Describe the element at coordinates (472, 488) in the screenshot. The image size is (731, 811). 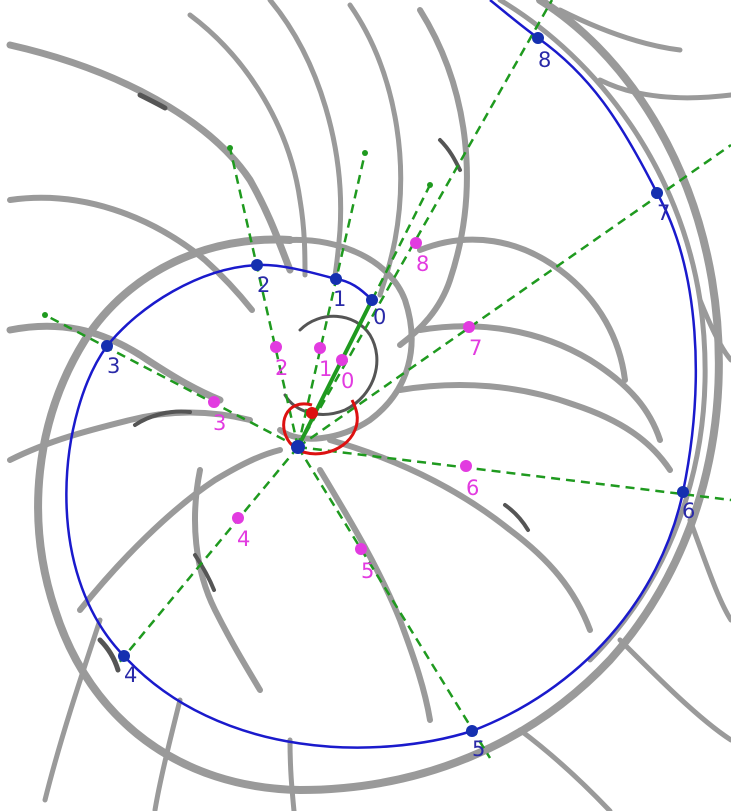
I see `magenta-point-label-6: 6` at that location.